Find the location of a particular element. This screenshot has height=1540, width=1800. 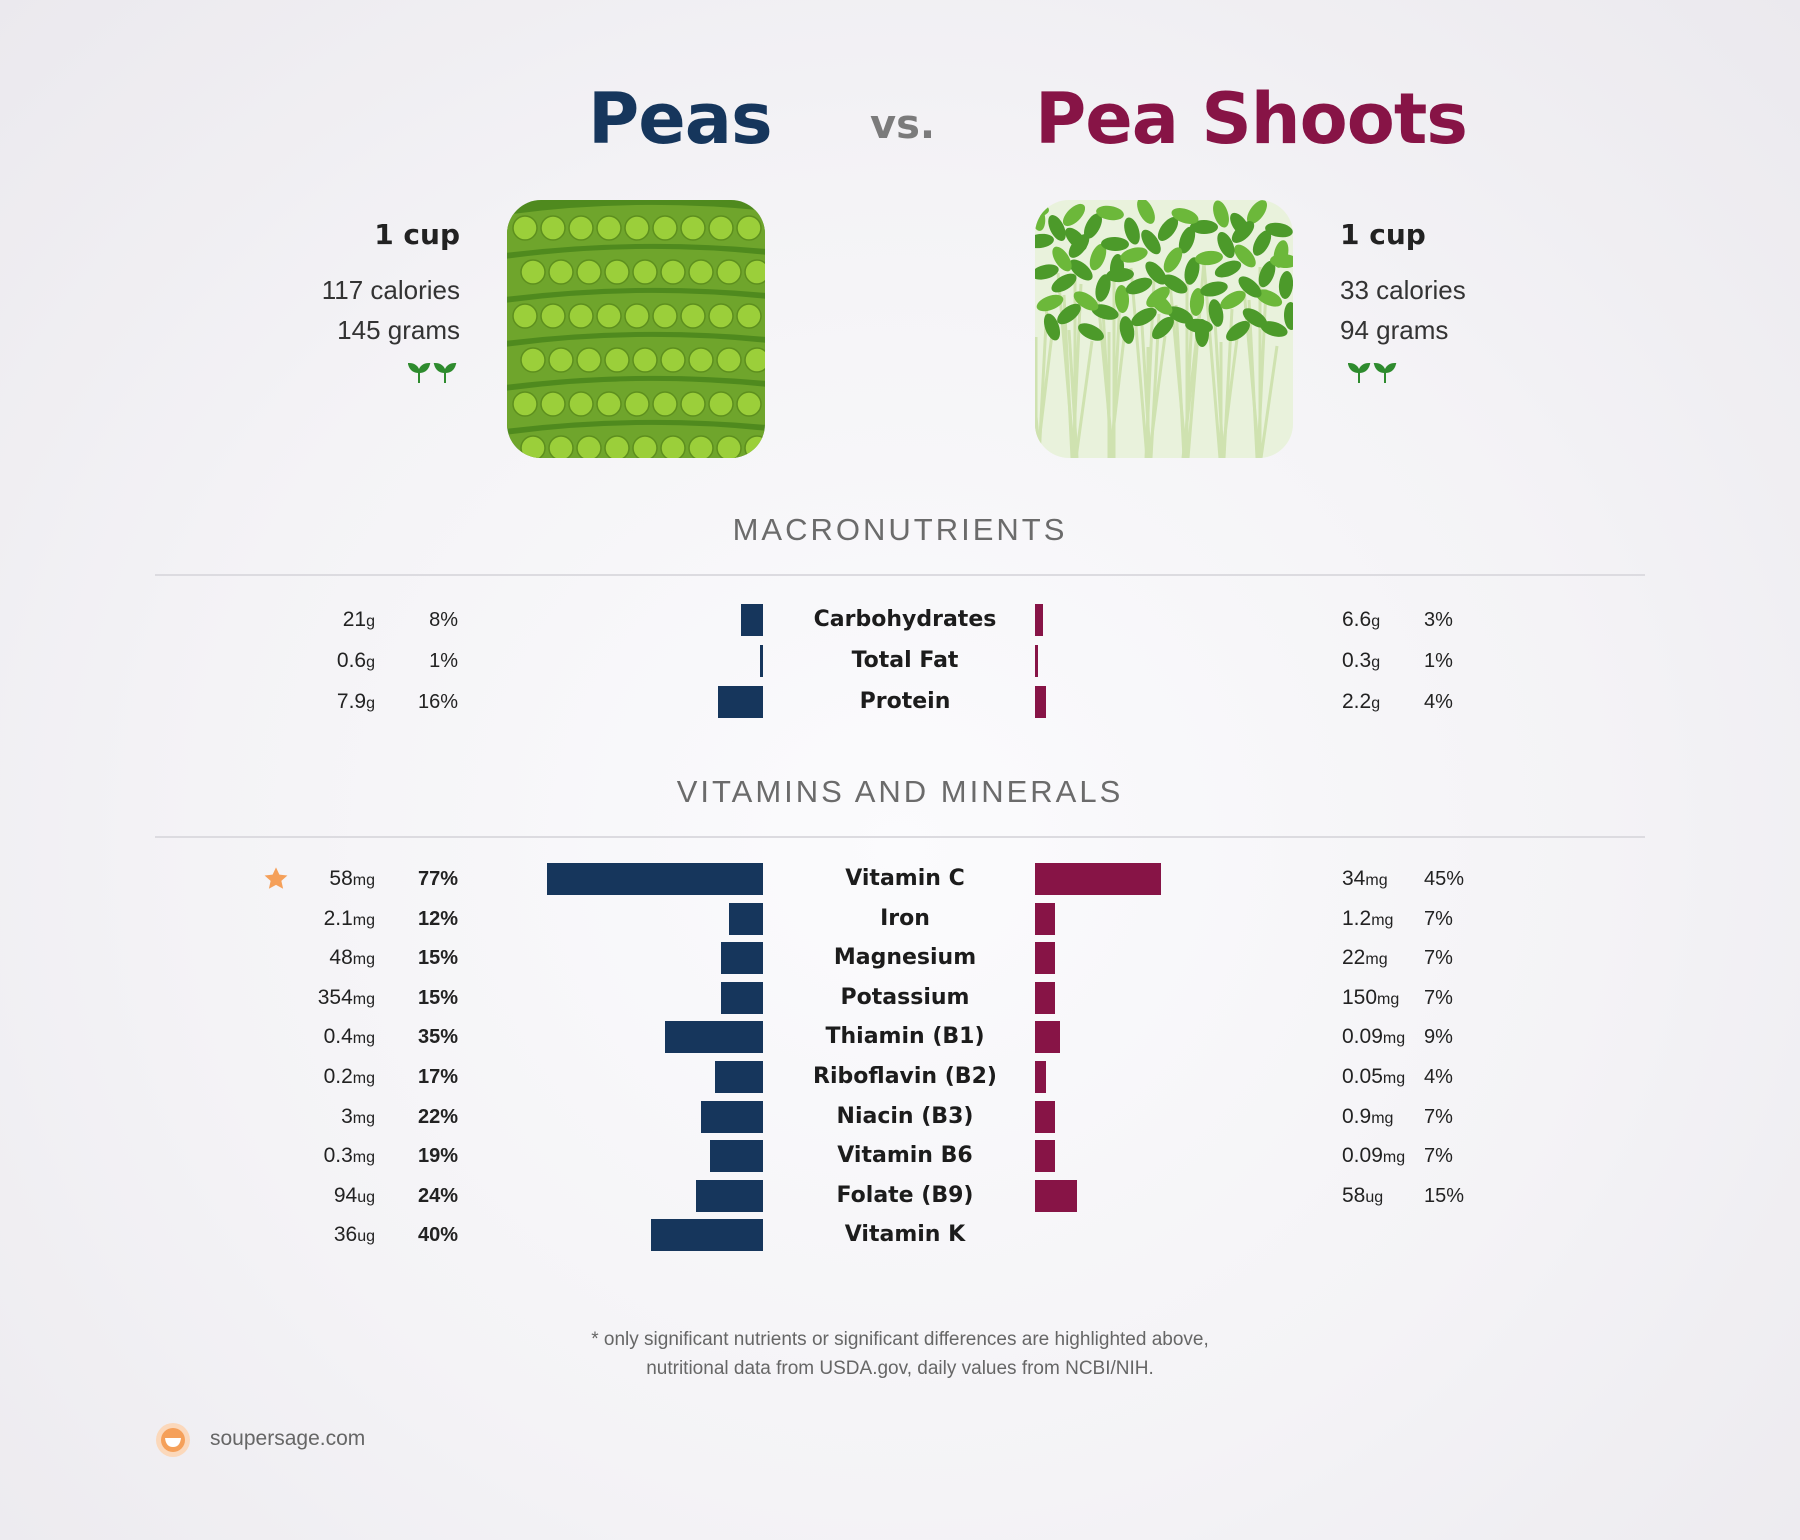

right-daily-value: 45% is located at coordinates (1444, 879).